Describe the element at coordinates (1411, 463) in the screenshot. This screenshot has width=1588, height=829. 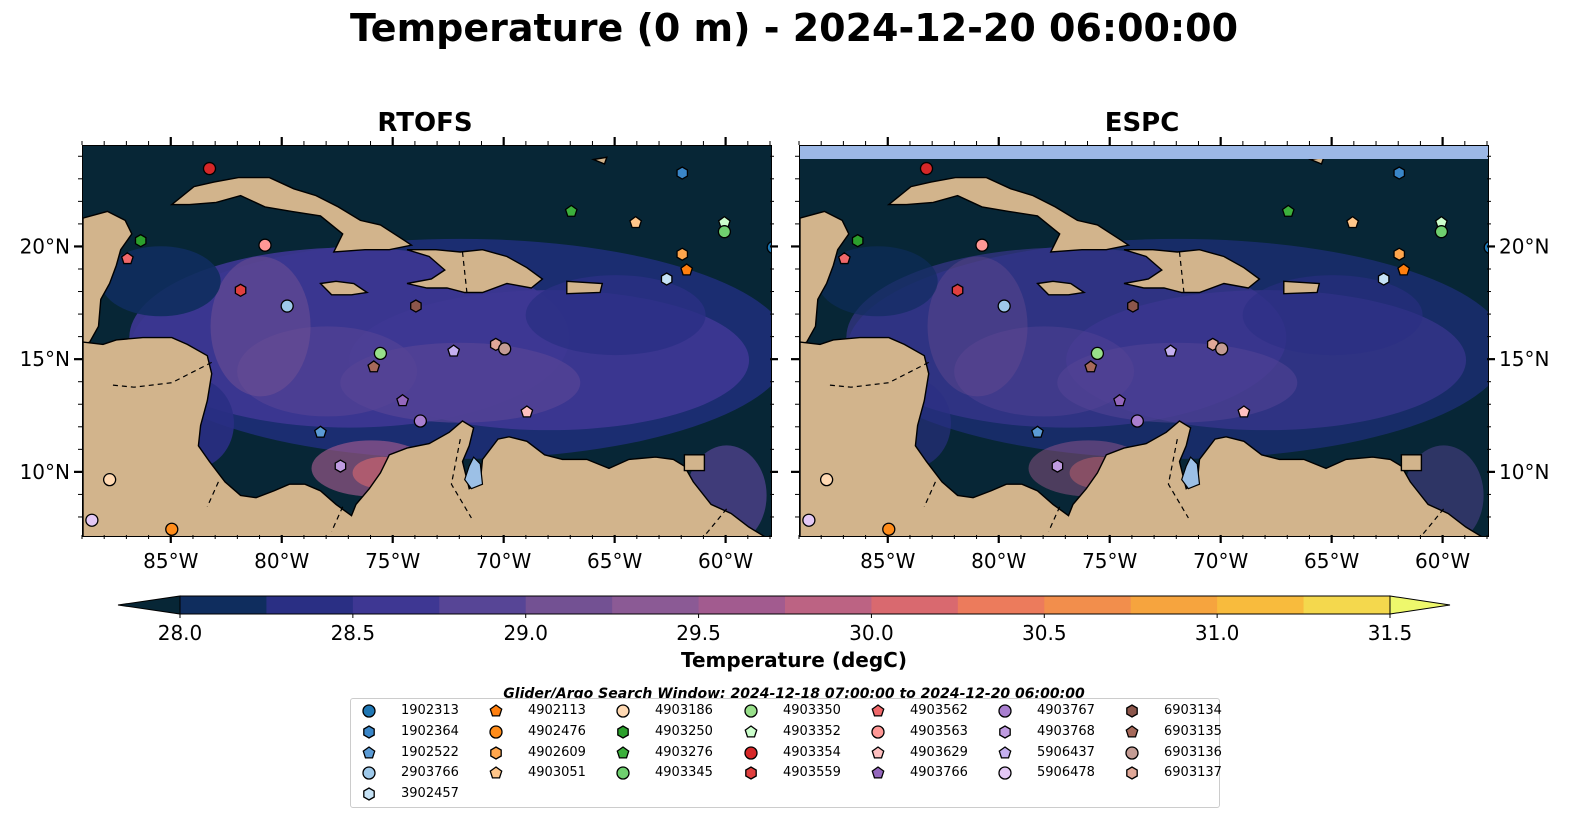
I see `land-trinidad` at that location.